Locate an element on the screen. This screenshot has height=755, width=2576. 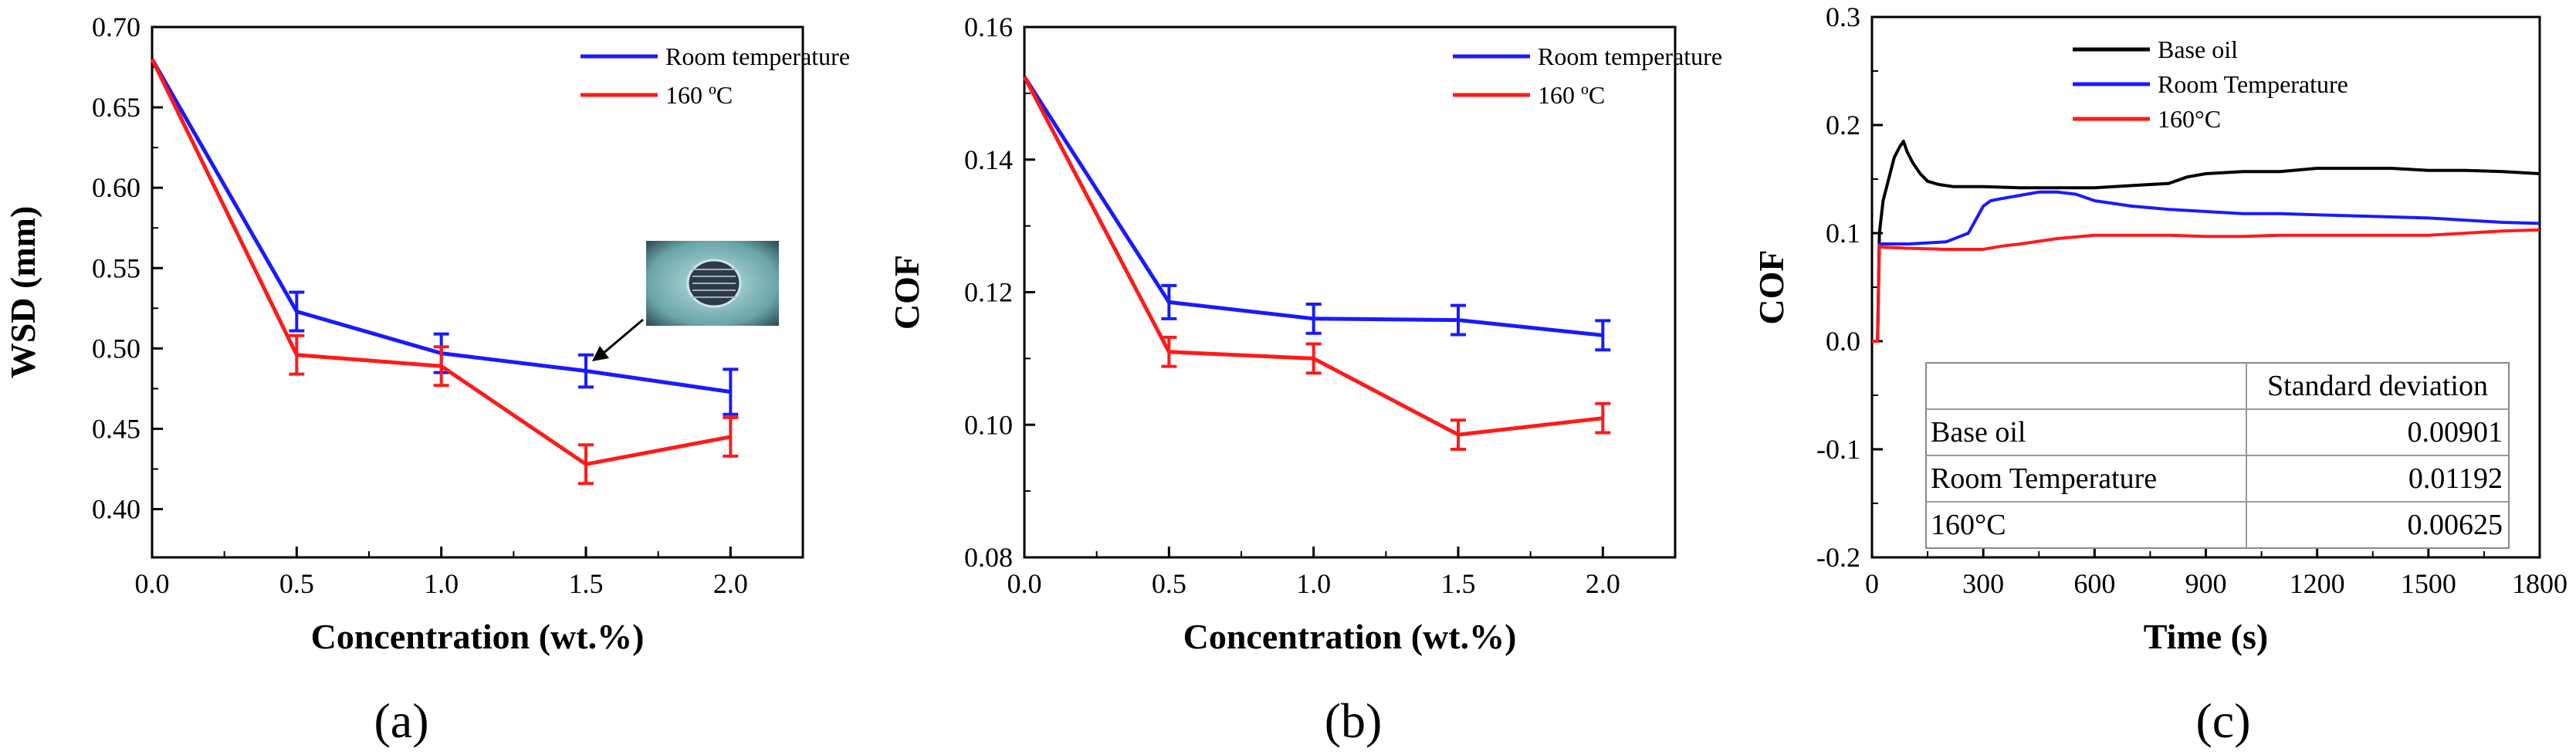
y-tick-label: -0.2 is located at coordinates (1838, 557).